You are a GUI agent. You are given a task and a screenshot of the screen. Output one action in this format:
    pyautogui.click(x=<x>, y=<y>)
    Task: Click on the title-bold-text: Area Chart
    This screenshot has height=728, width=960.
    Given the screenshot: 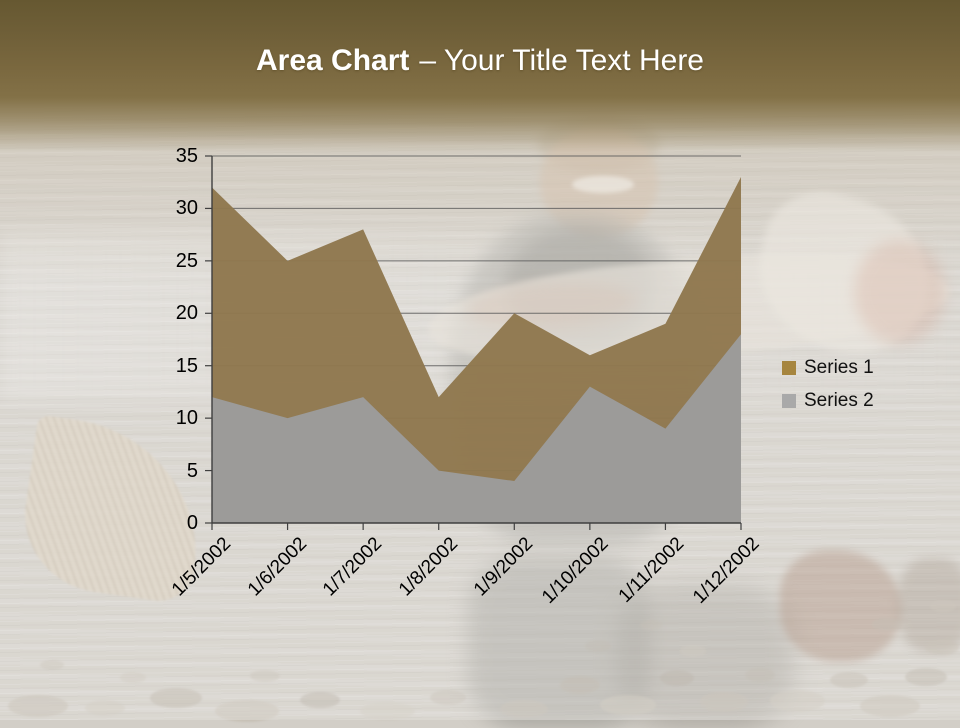 What is the action you would take?
    pyautogui.click(x=332, y=60)
    